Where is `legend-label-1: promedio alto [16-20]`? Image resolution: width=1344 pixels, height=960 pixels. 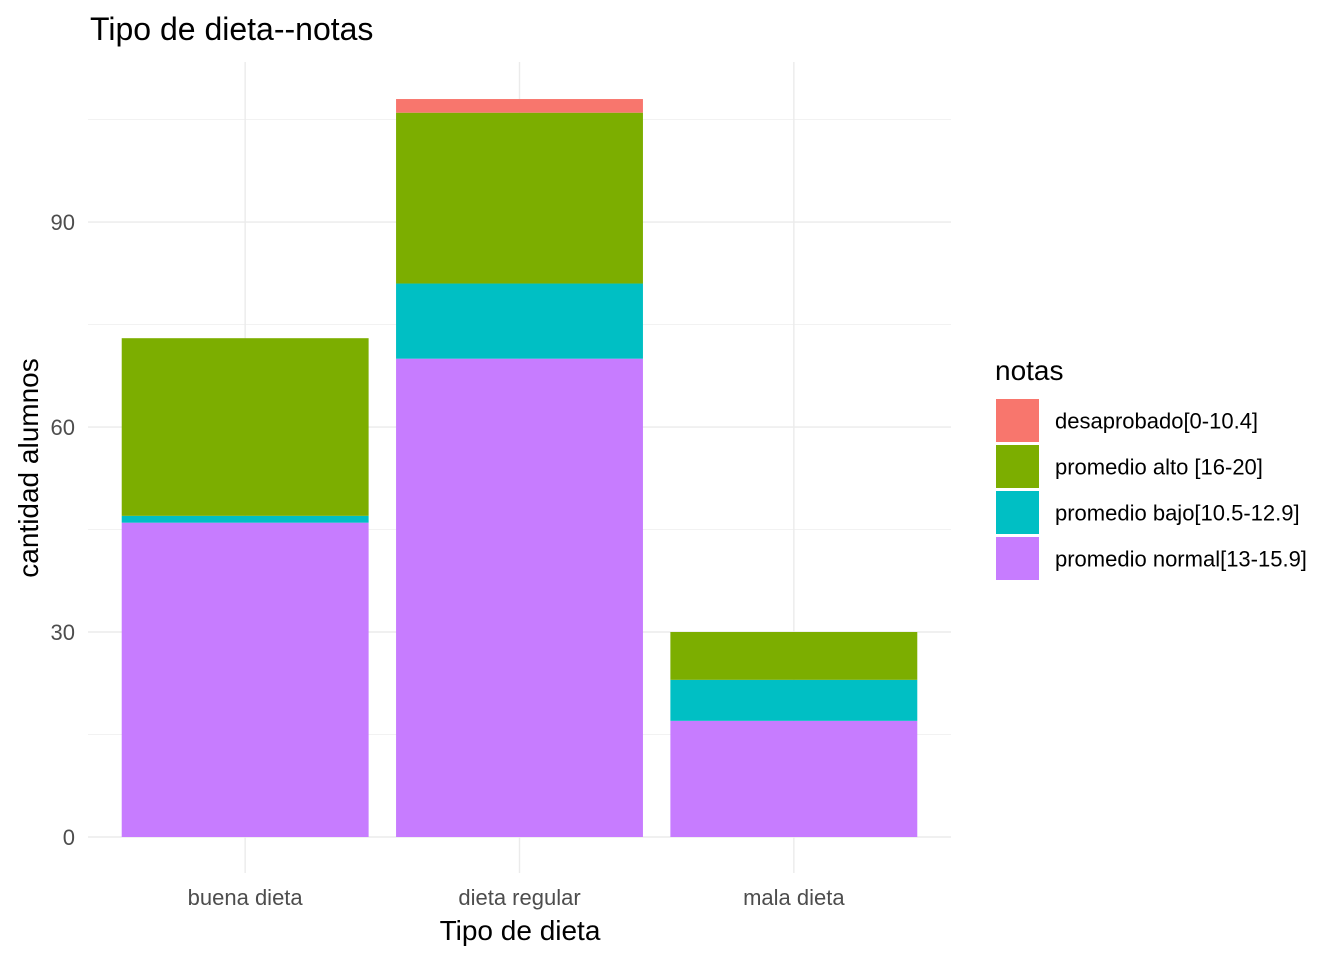 legend-label-1: promedio alto [16-20] is located at coordinates (1159, 467).